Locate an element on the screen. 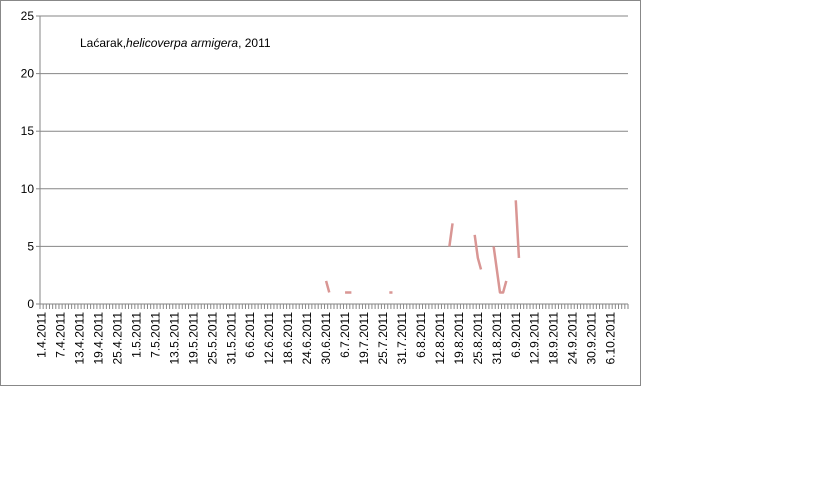 The image size is (819, 489). x-tick-label: 25.8.2011 is located at coordinates (478, 338).